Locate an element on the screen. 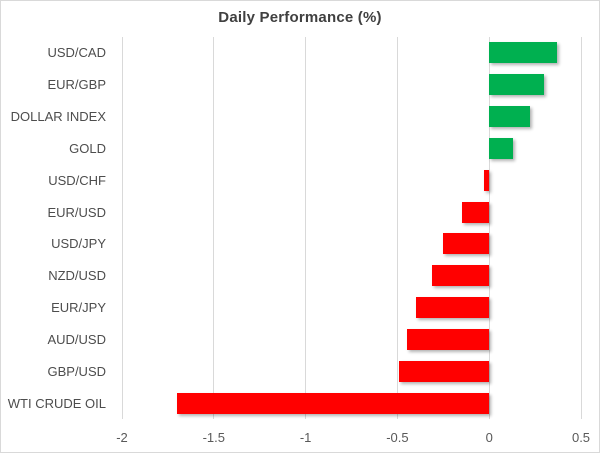 Image resolution: width=600 pixels, height=453 pixels. category-label-aud-usd: AUD/USD is located at coordinates (76, 339).